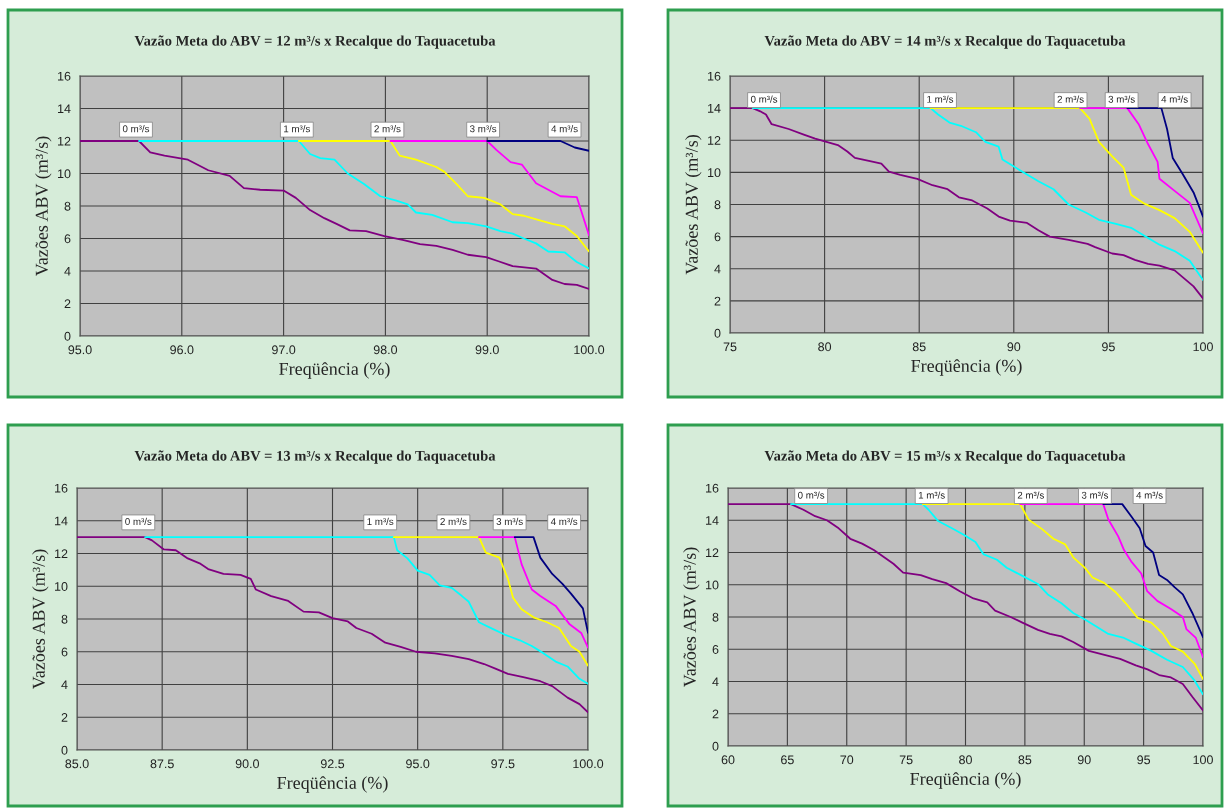 The image size is (1230, 808). I want to click on x-tick-label: 97.5, so click(503, 764).